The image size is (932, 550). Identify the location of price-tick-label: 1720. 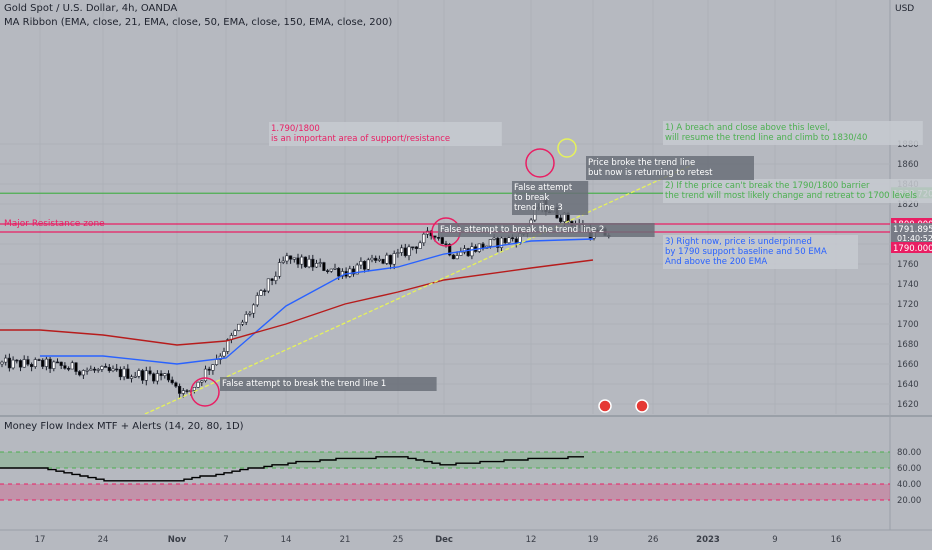
(908, 305).